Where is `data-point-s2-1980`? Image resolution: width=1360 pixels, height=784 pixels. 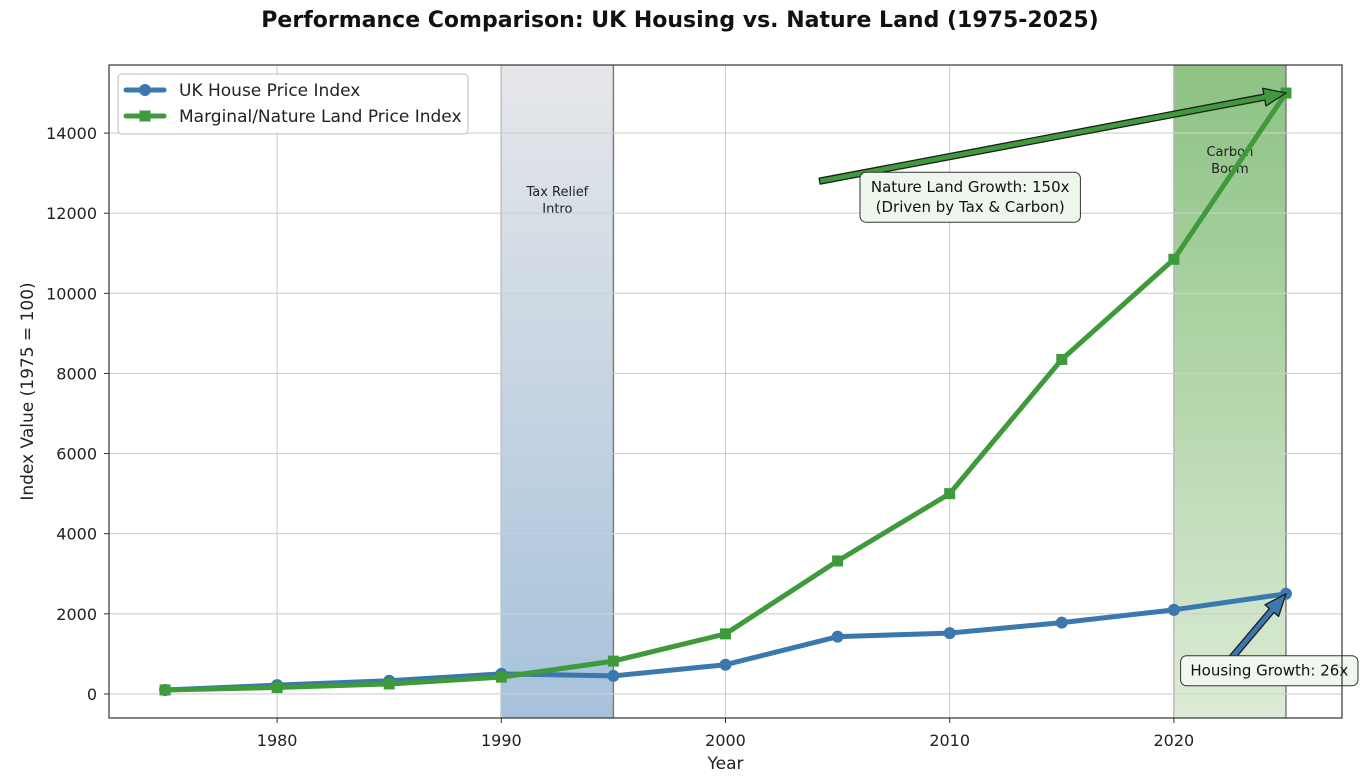
data-point-s2-1980 is located at coordinates (277, 688).